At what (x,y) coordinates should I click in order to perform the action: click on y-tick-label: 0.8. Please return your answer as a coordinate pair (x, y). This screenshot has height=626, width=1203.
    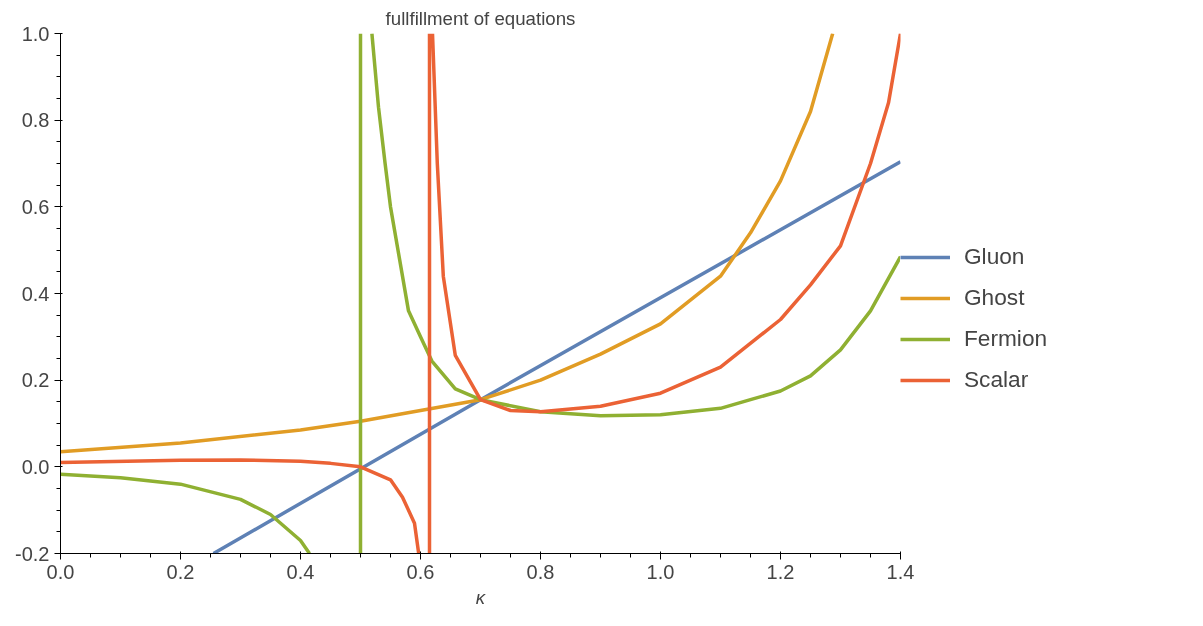
    Looking at the image, I should click on (35, 120).